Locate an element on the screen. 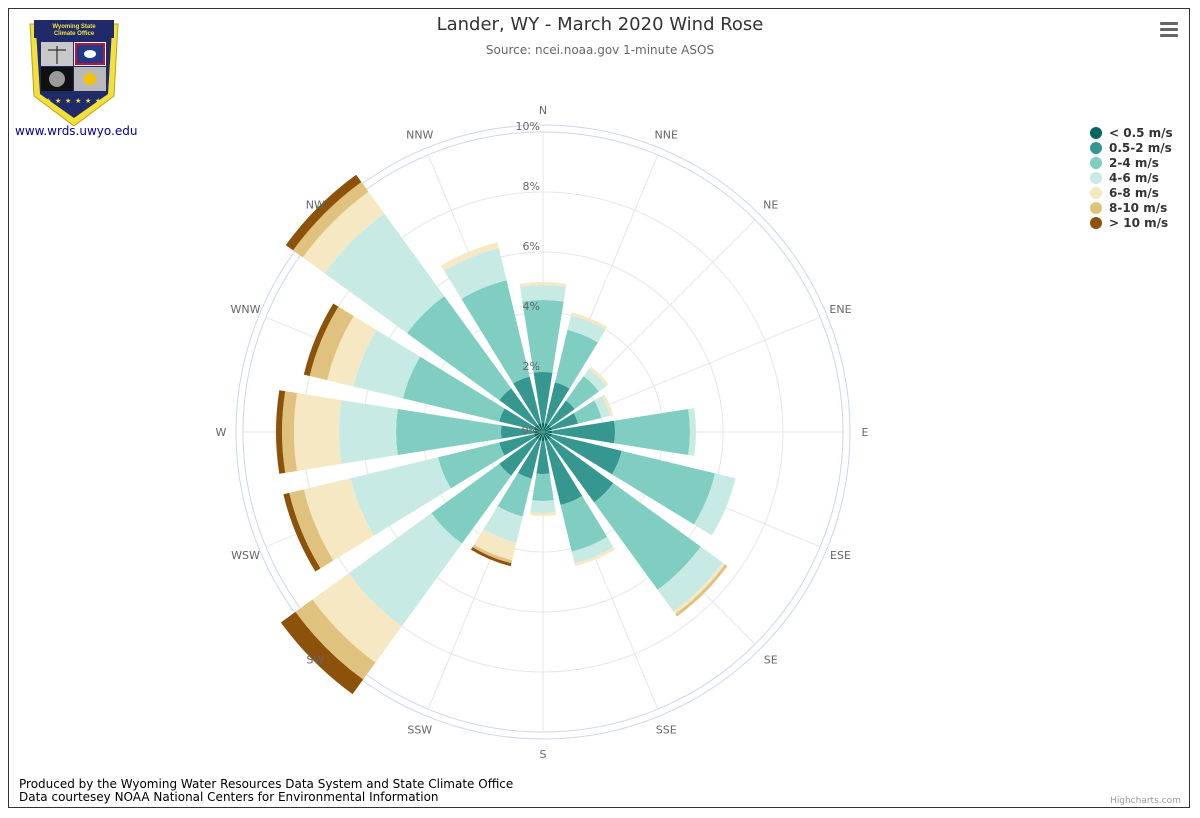 This screenshot has width=1200, height=818. legend-item-4: 6-8 m/s is located at coordinates (1131, 192).